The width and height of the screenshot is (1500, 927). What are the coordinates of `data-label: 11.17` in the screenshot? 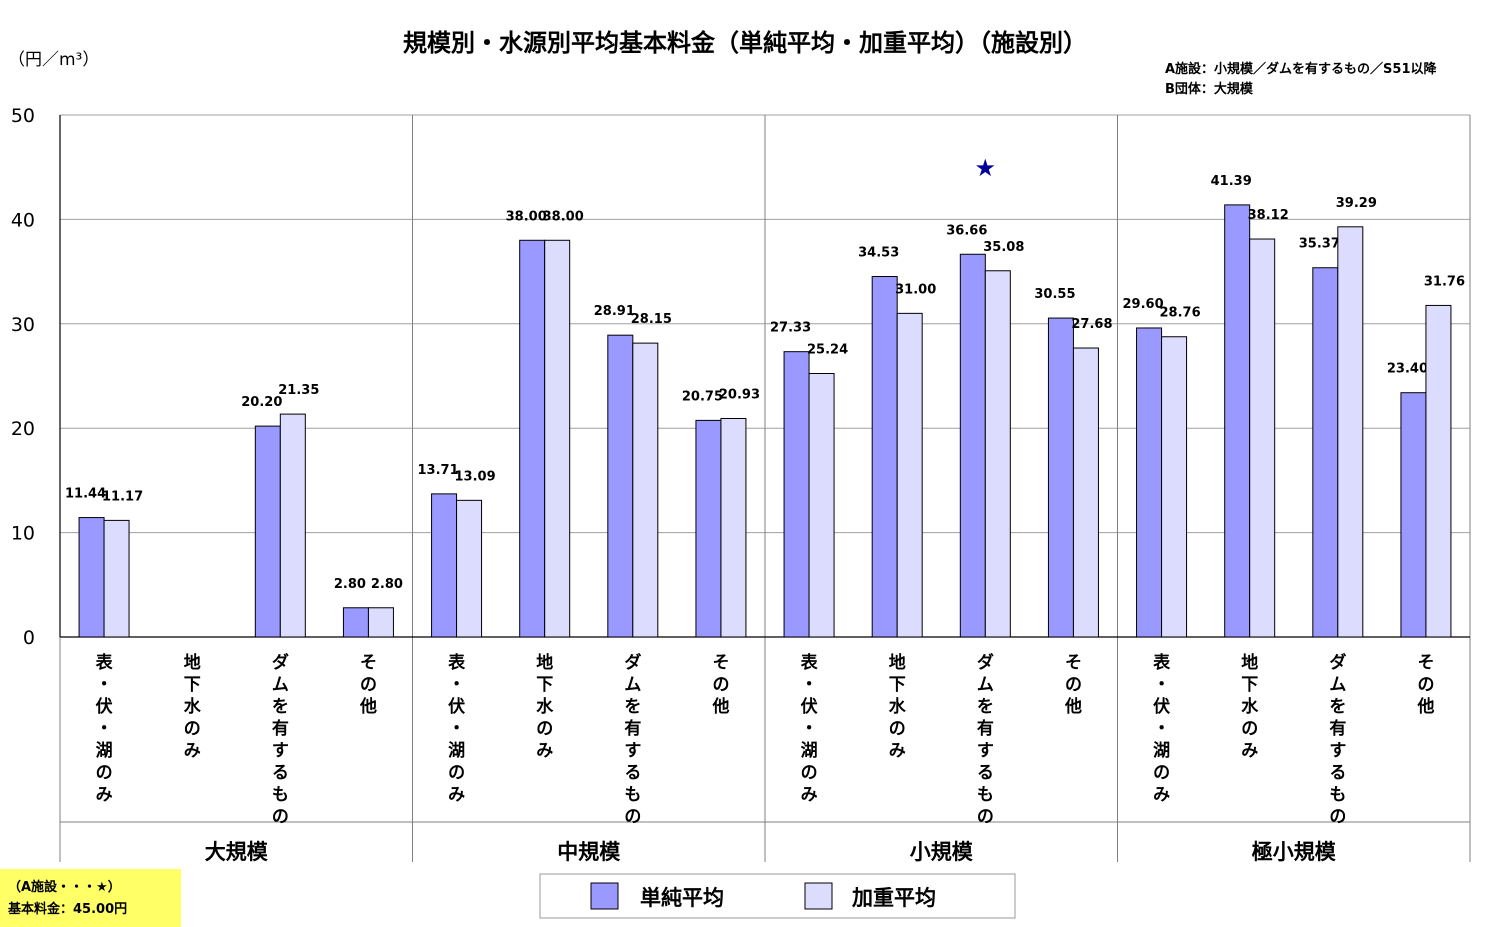 It's located at (122, 496).